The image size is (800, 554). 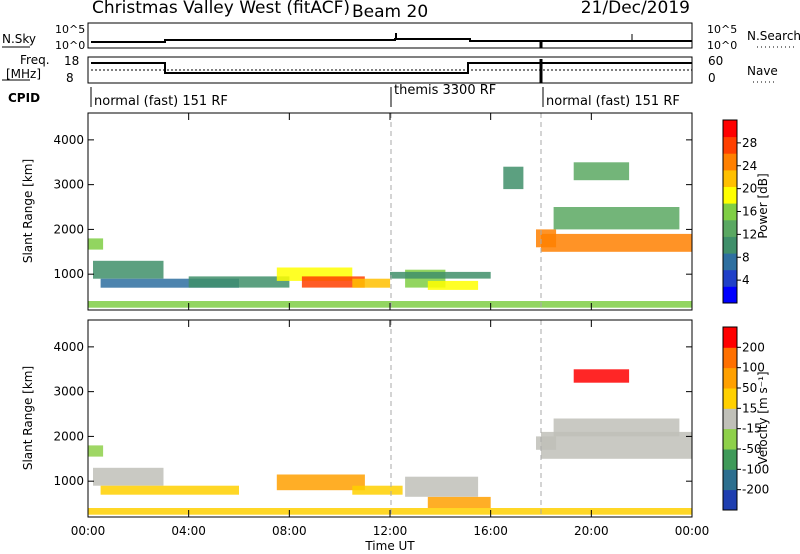 I want to click on x-tick-label: 08:00, so click(x=289, y=531).